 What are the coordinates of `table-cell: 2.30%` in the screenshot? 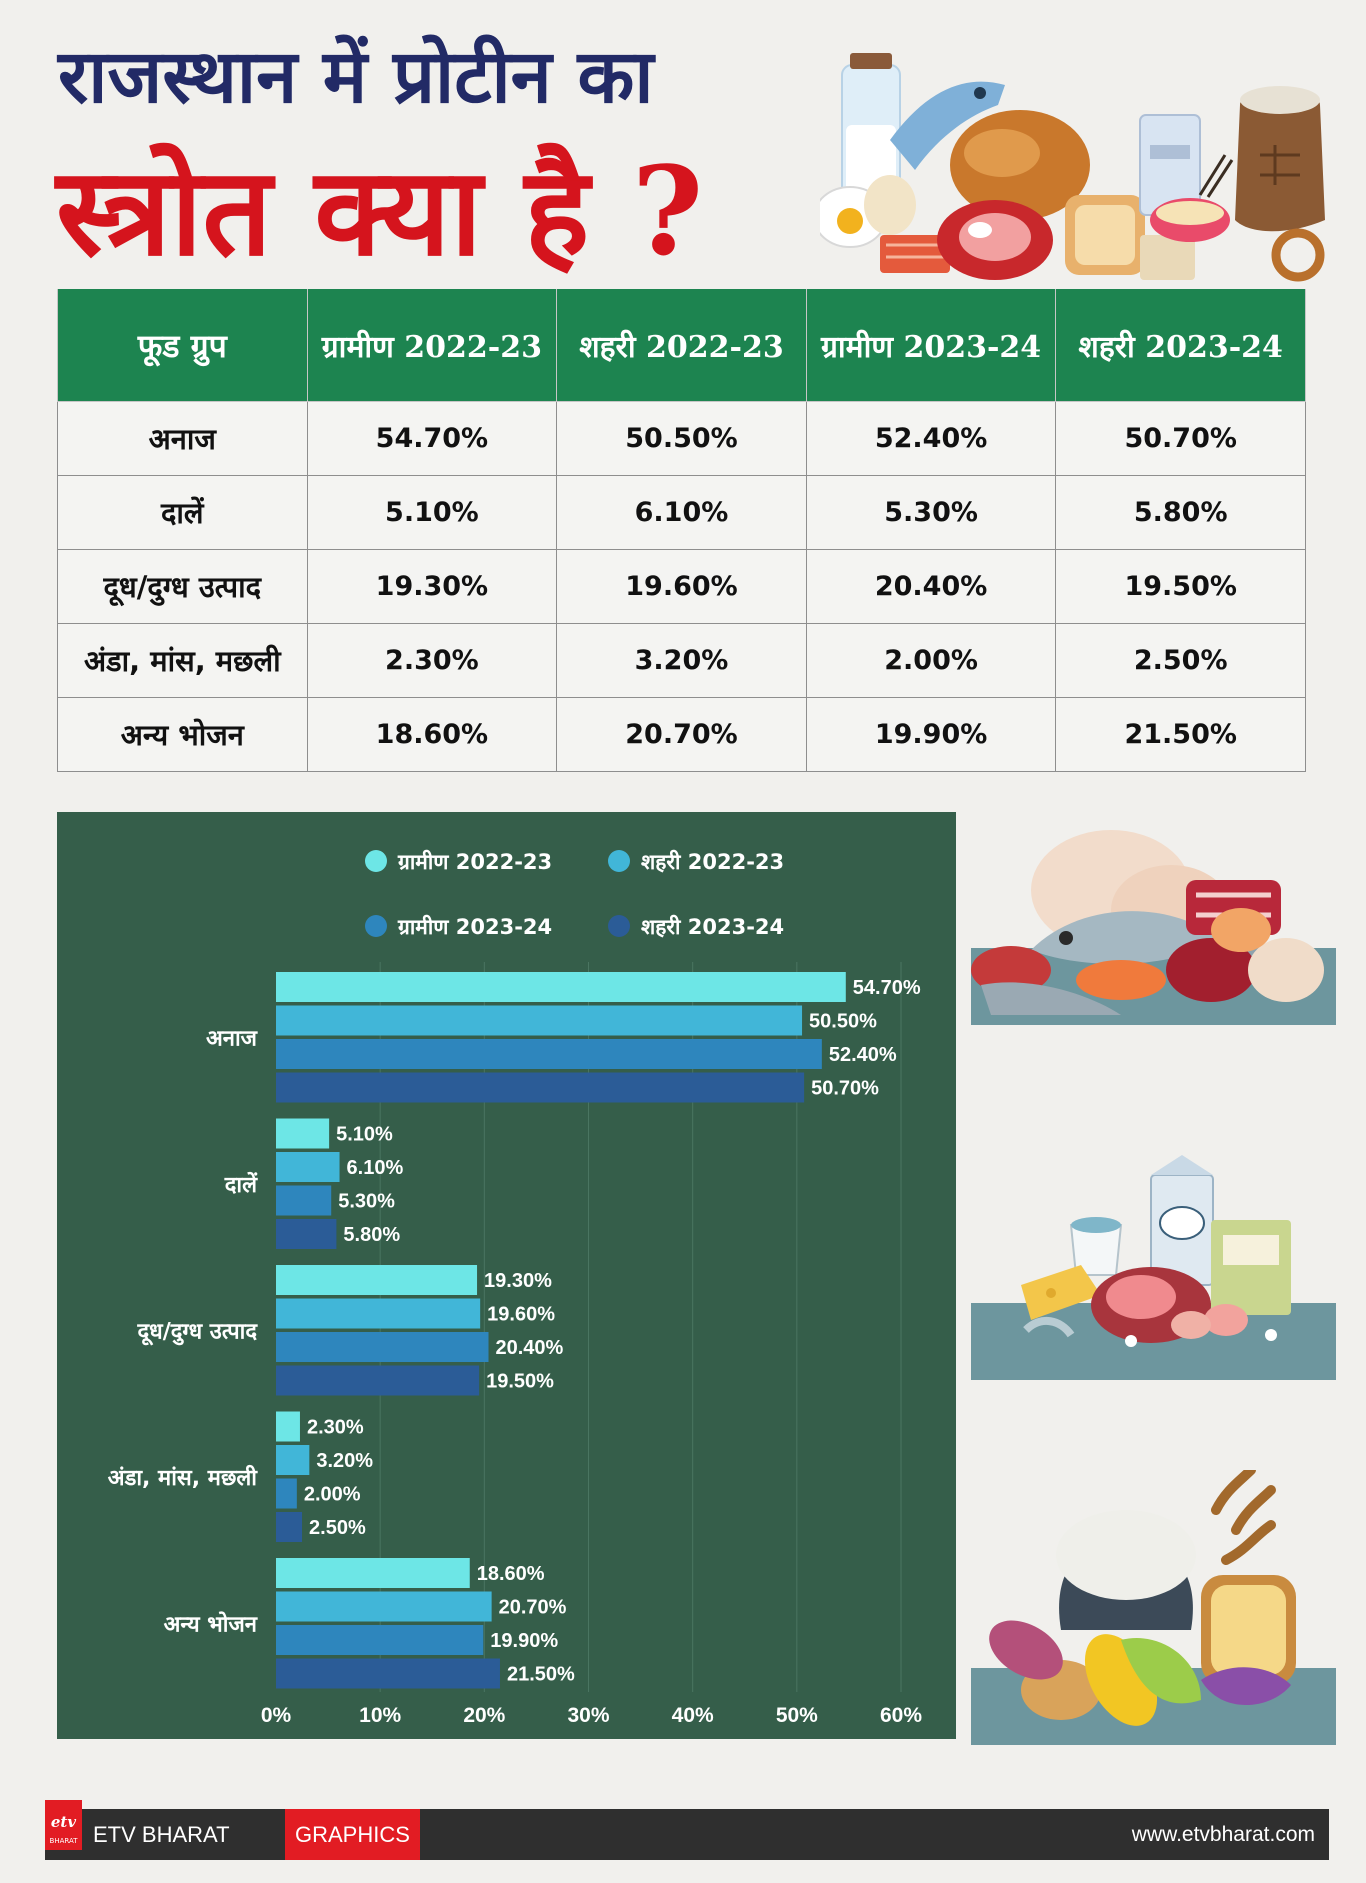 It's located at (432, 660).